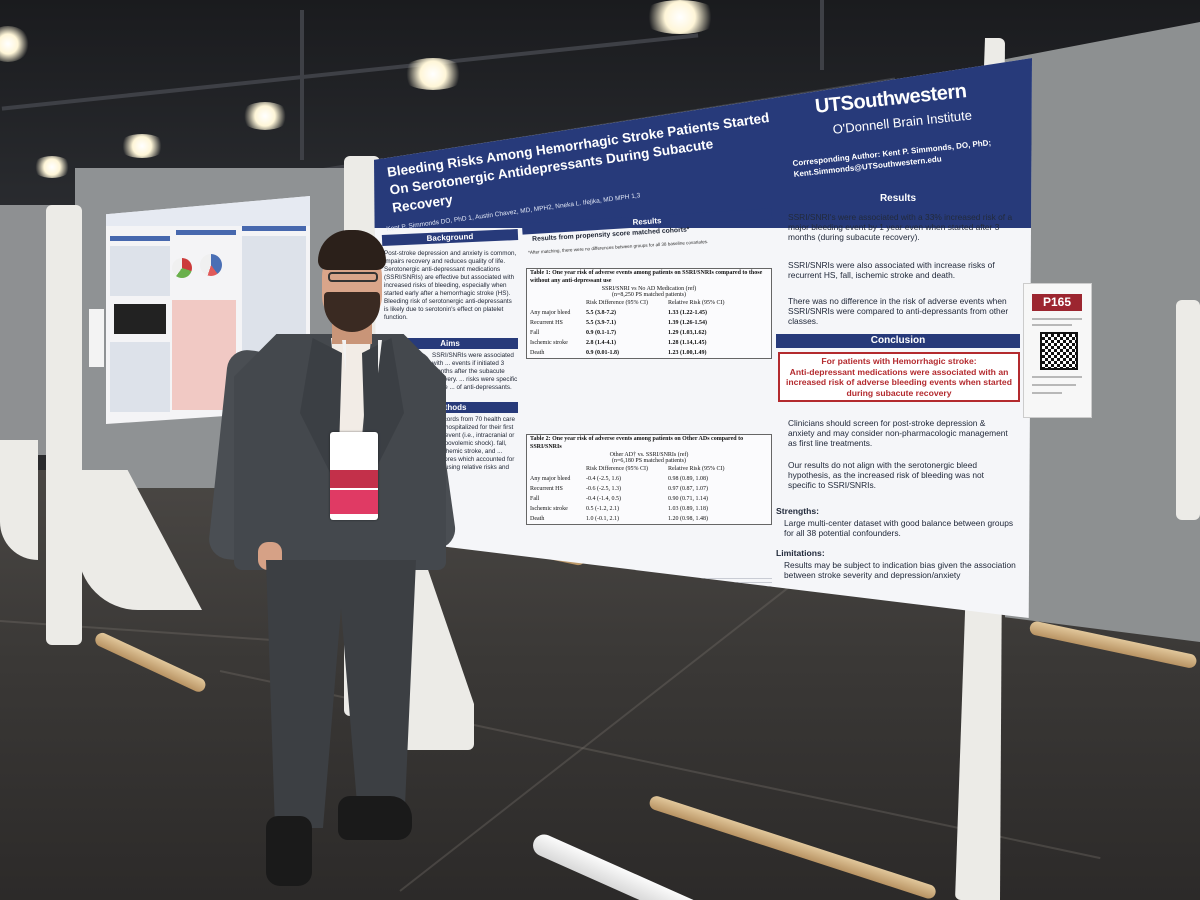  I want to click on name-badge, so click(354, 476).